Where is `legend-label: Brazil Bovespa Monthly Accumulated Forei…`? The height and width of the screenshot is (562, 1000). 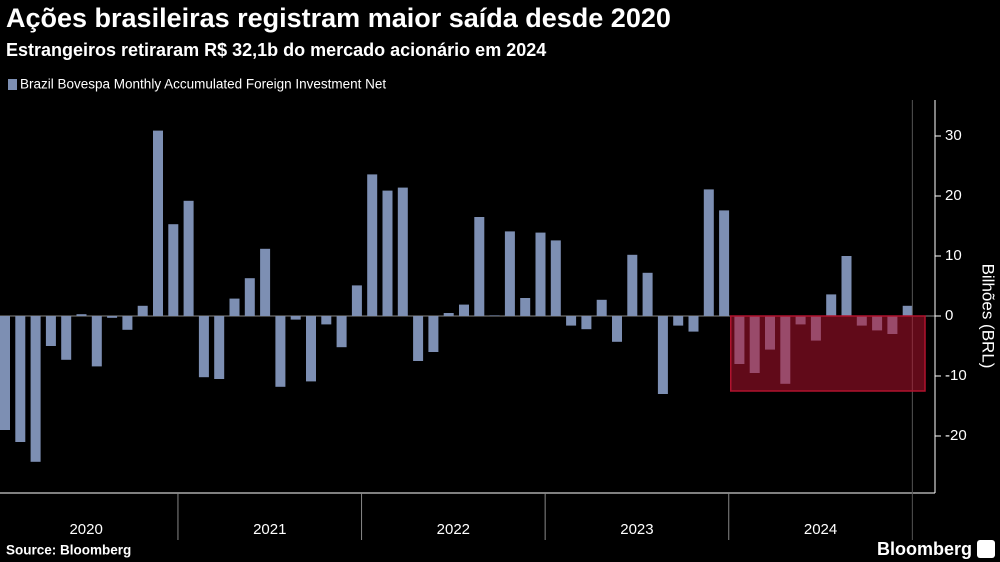
legend-label: Brazil Bovespa Monthly Accumulated Forei… is located at coordinates (203, 84).